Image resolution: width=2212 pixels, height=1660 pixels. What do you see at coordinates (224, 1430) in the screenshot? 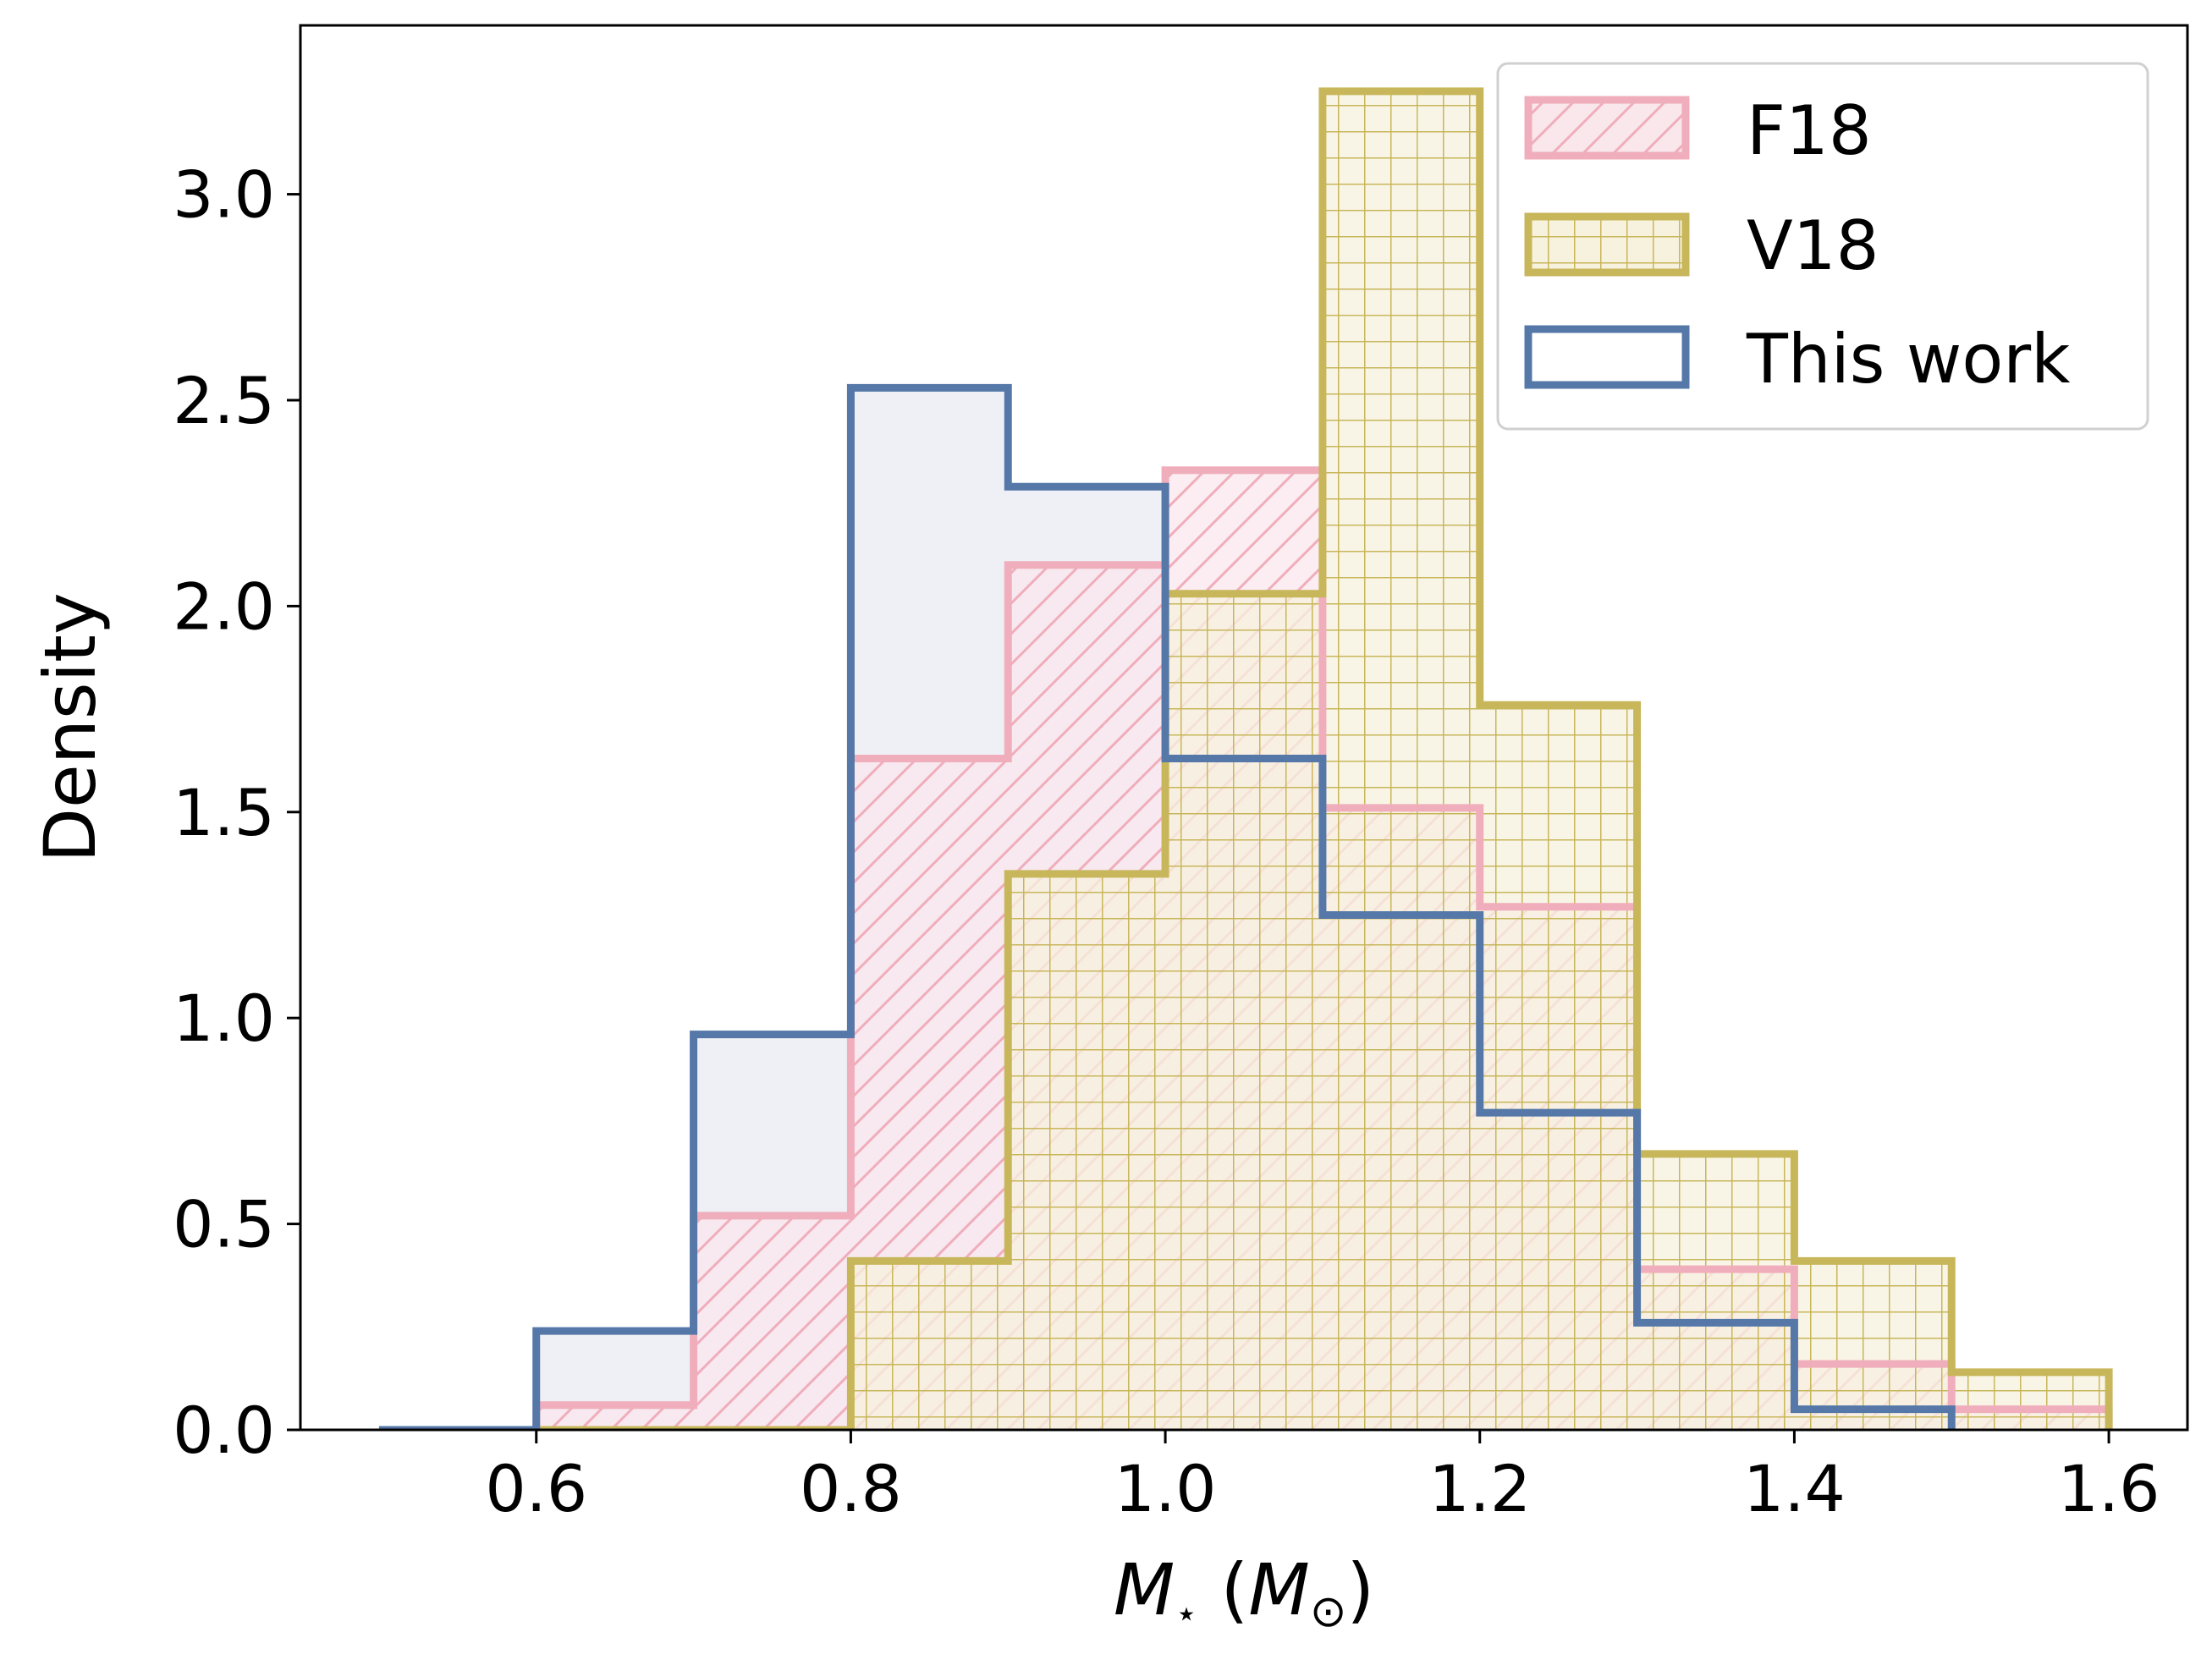
I see `y-tick-label: 0.0` at bounding box center [224, 1430].